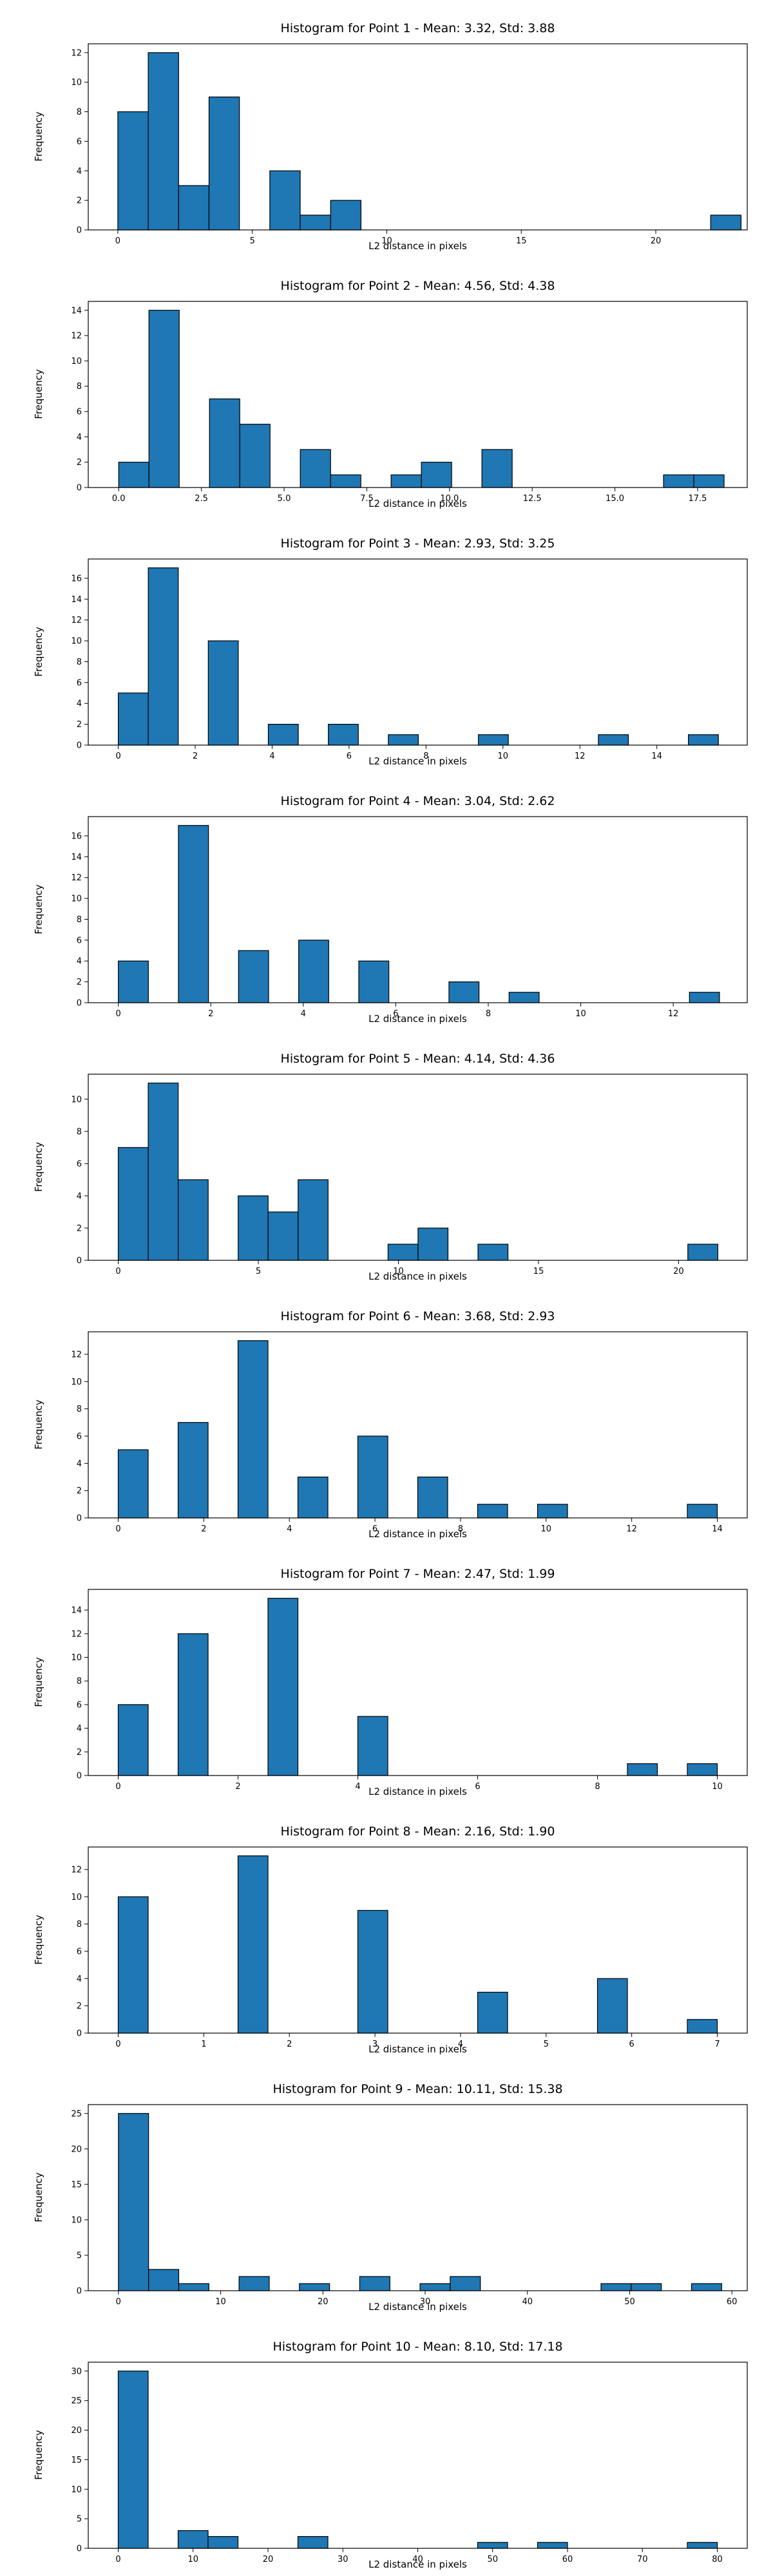 This screenshot has width=773, height=2576. I want to click on y-tick-label: 20, so click(76, 2149).